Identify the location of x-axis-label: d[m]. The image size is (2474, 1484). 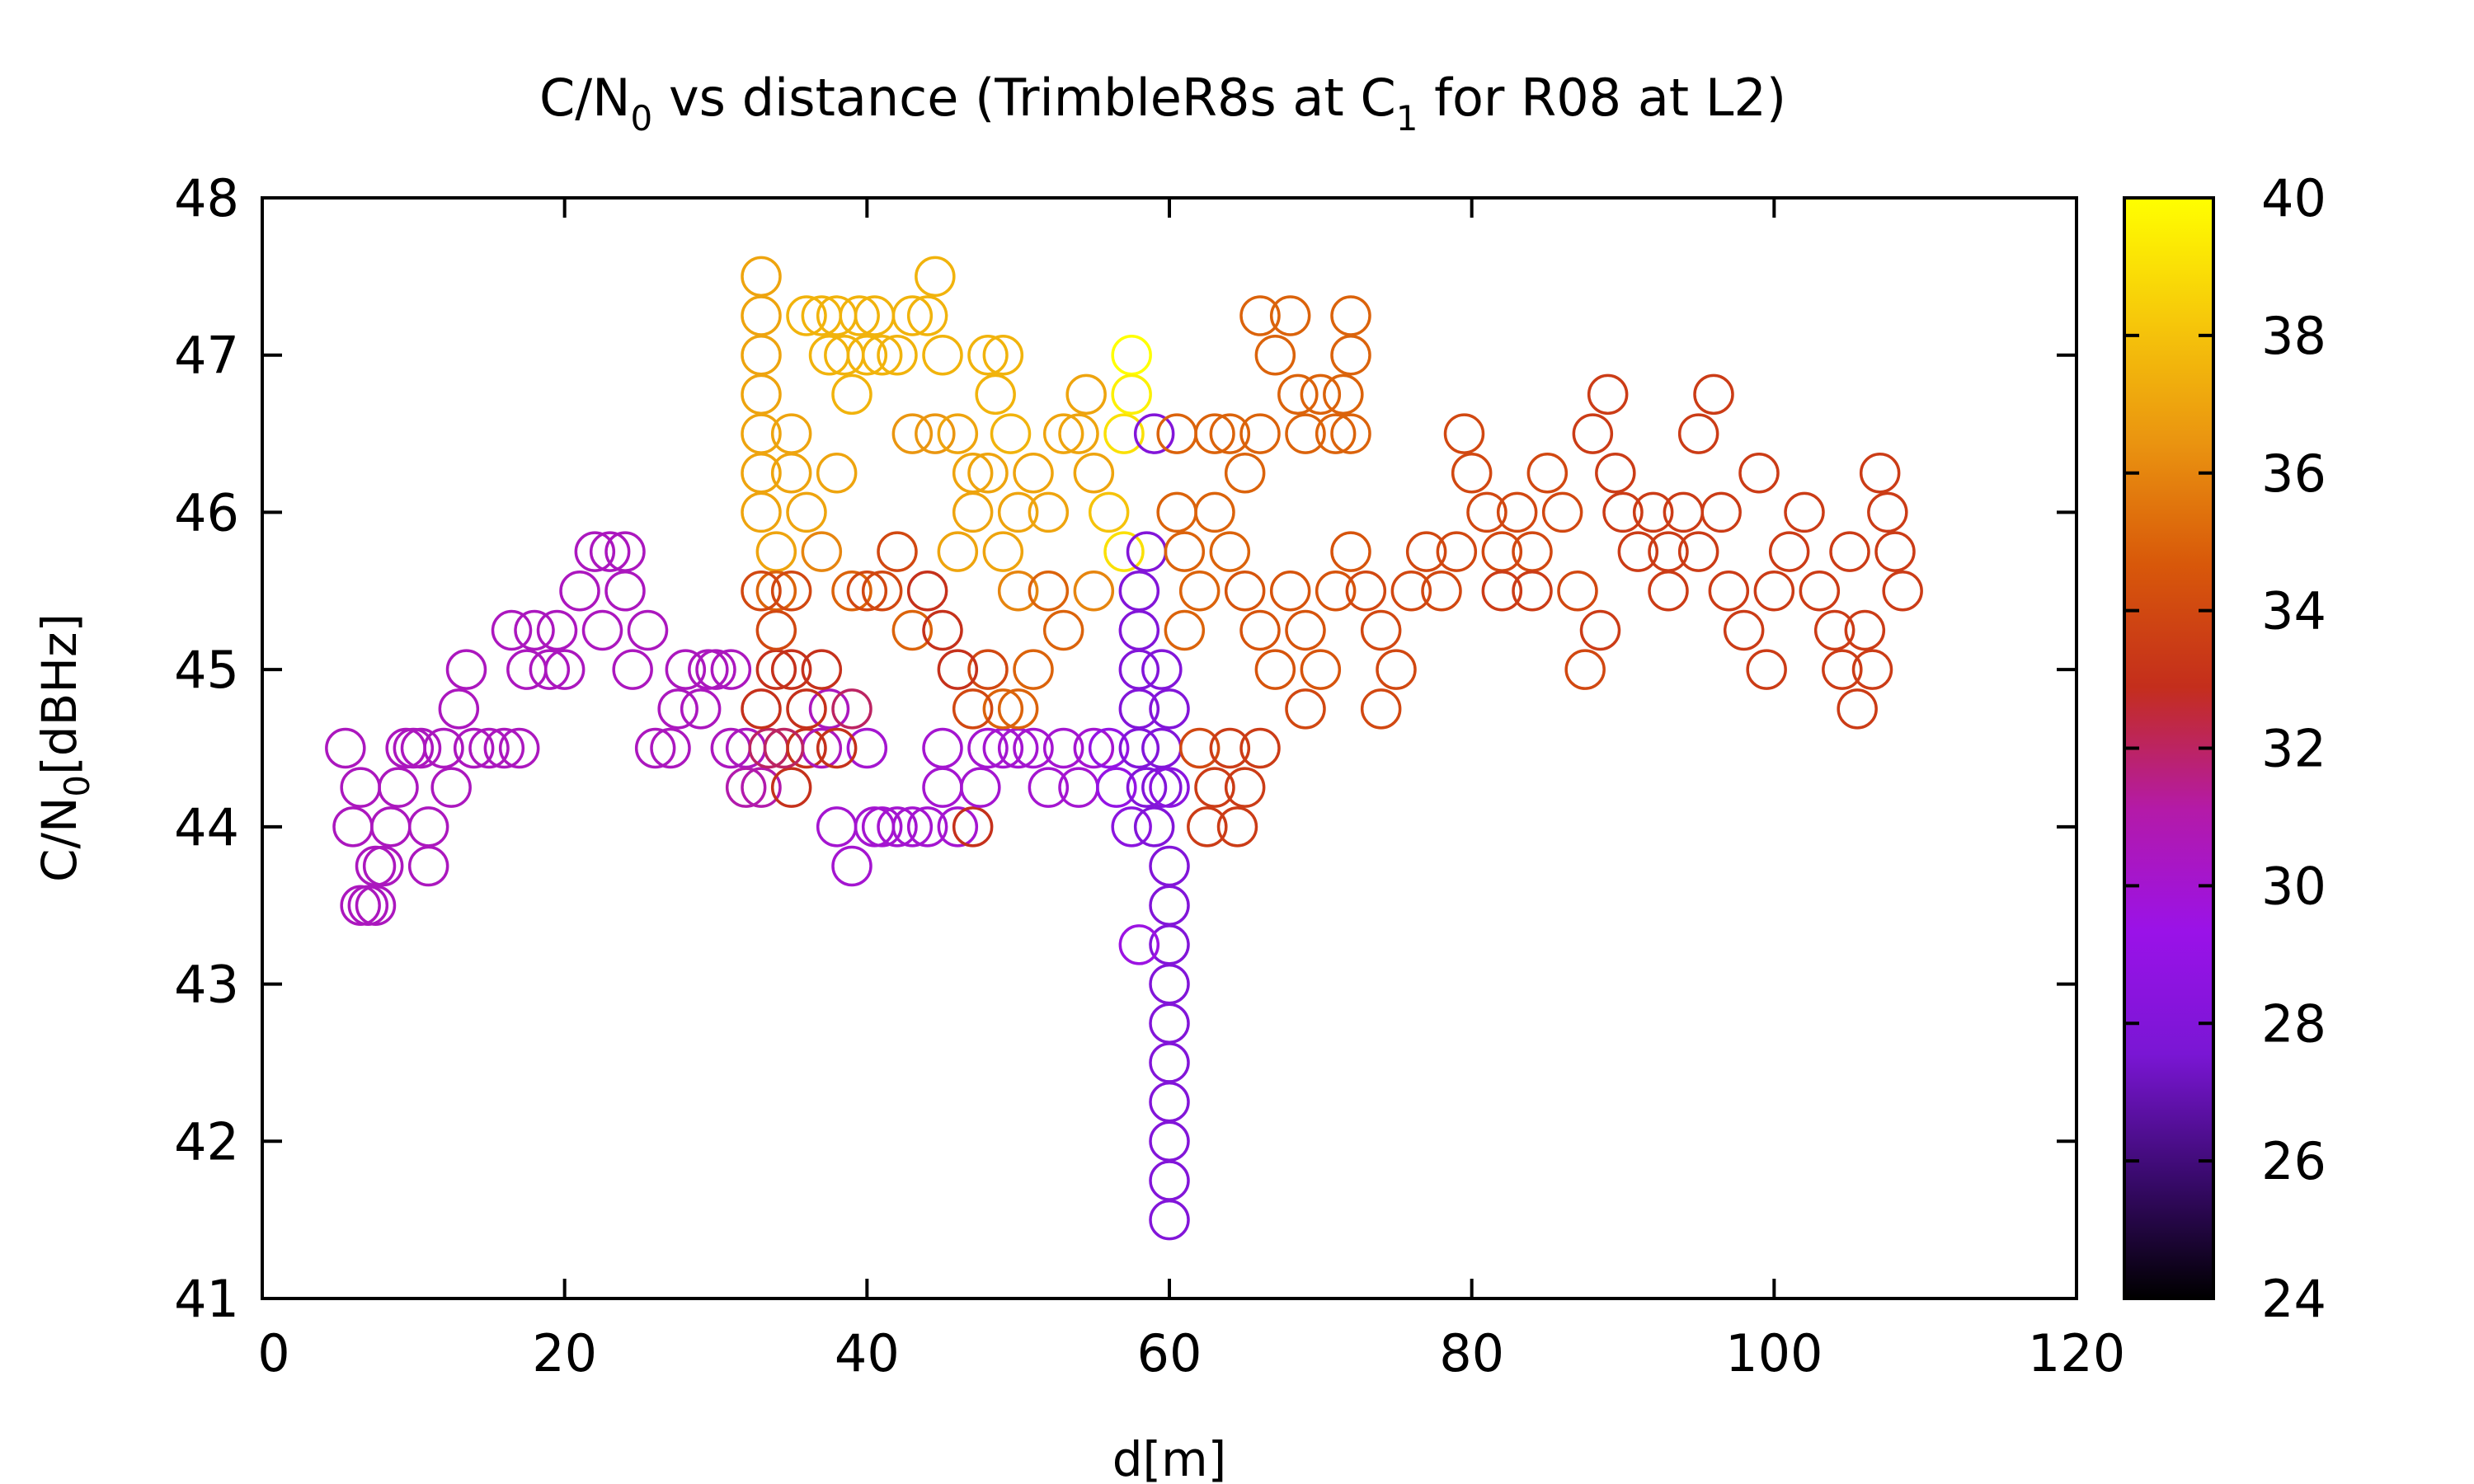
(1169, 1457).